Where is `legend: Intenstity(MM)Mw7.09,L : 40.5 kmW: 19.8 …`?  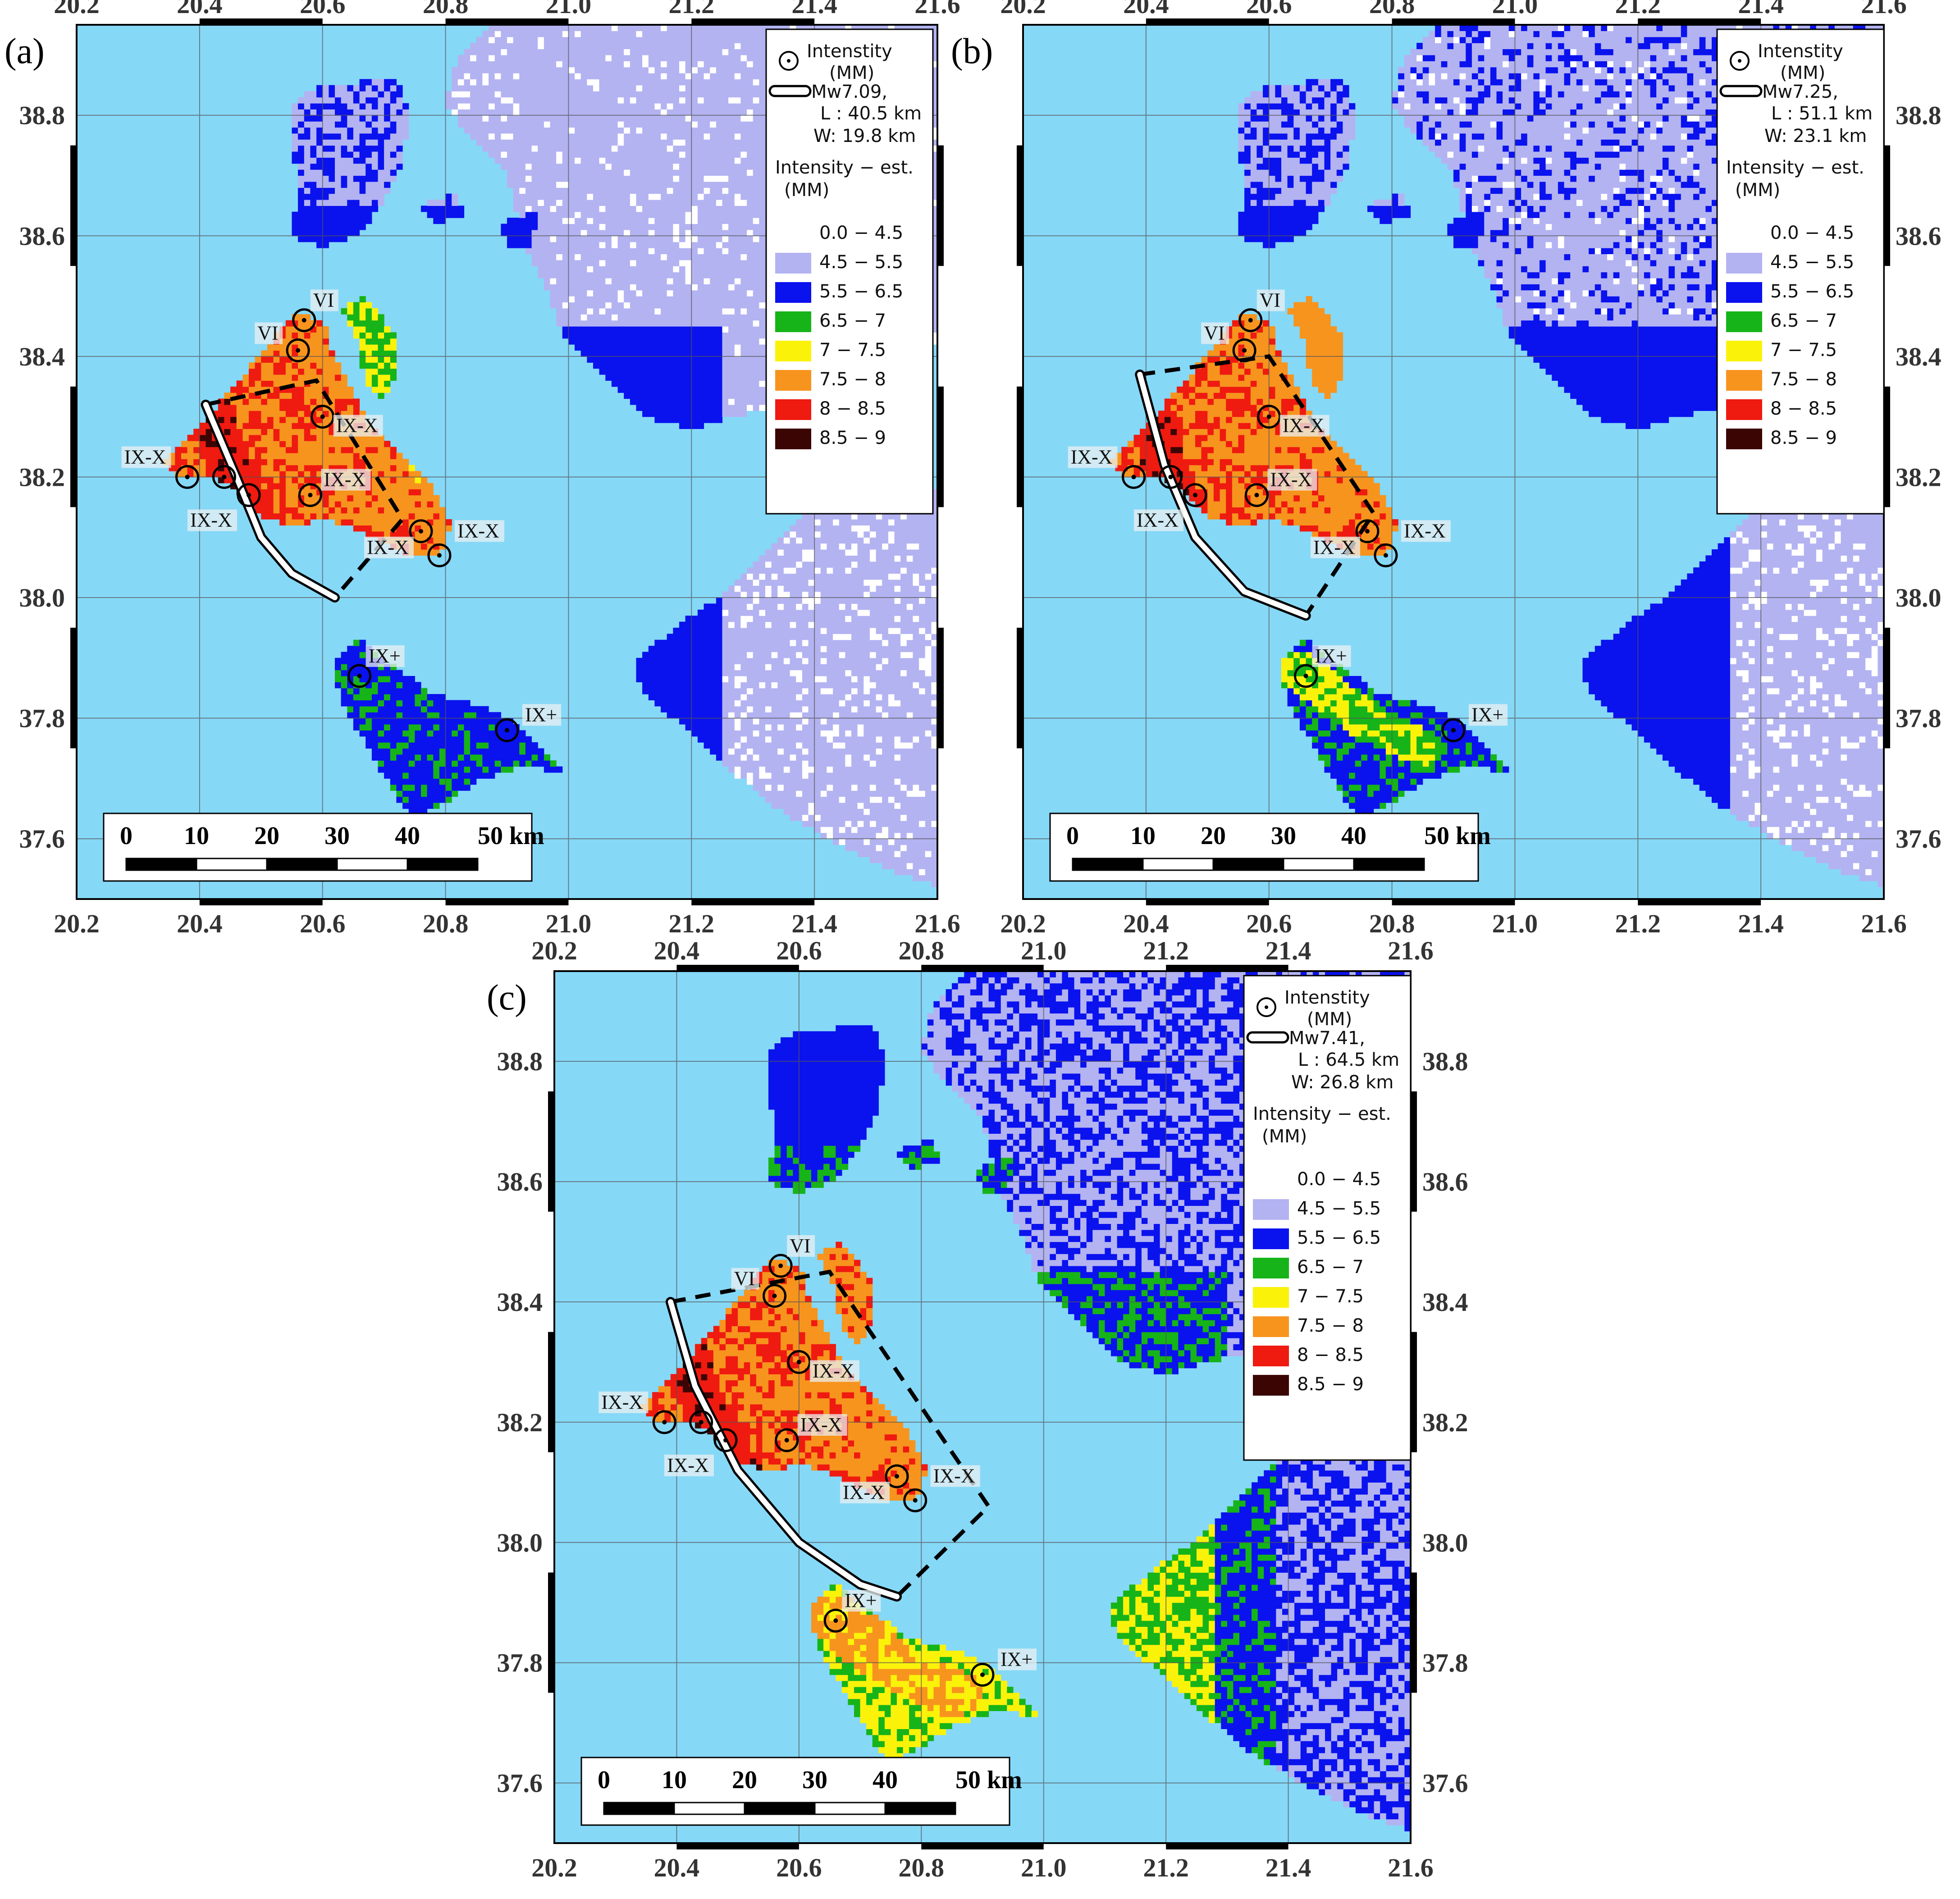 legend: Intenstity(MM)Mw7.09,L : 40.5 kmW: 19.8 … is located at coordinates (849, 271).